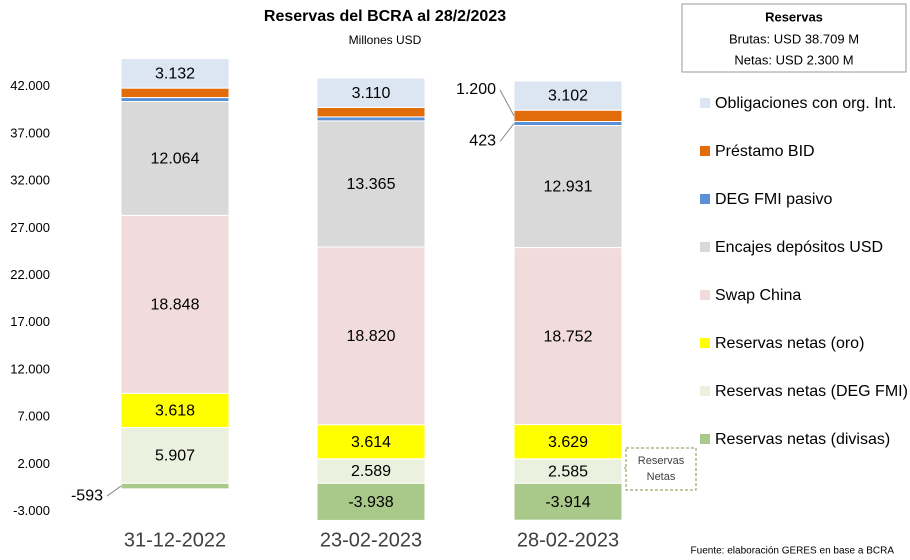  I want to click on legend-label: Préstamo BID, so click(765, 151).